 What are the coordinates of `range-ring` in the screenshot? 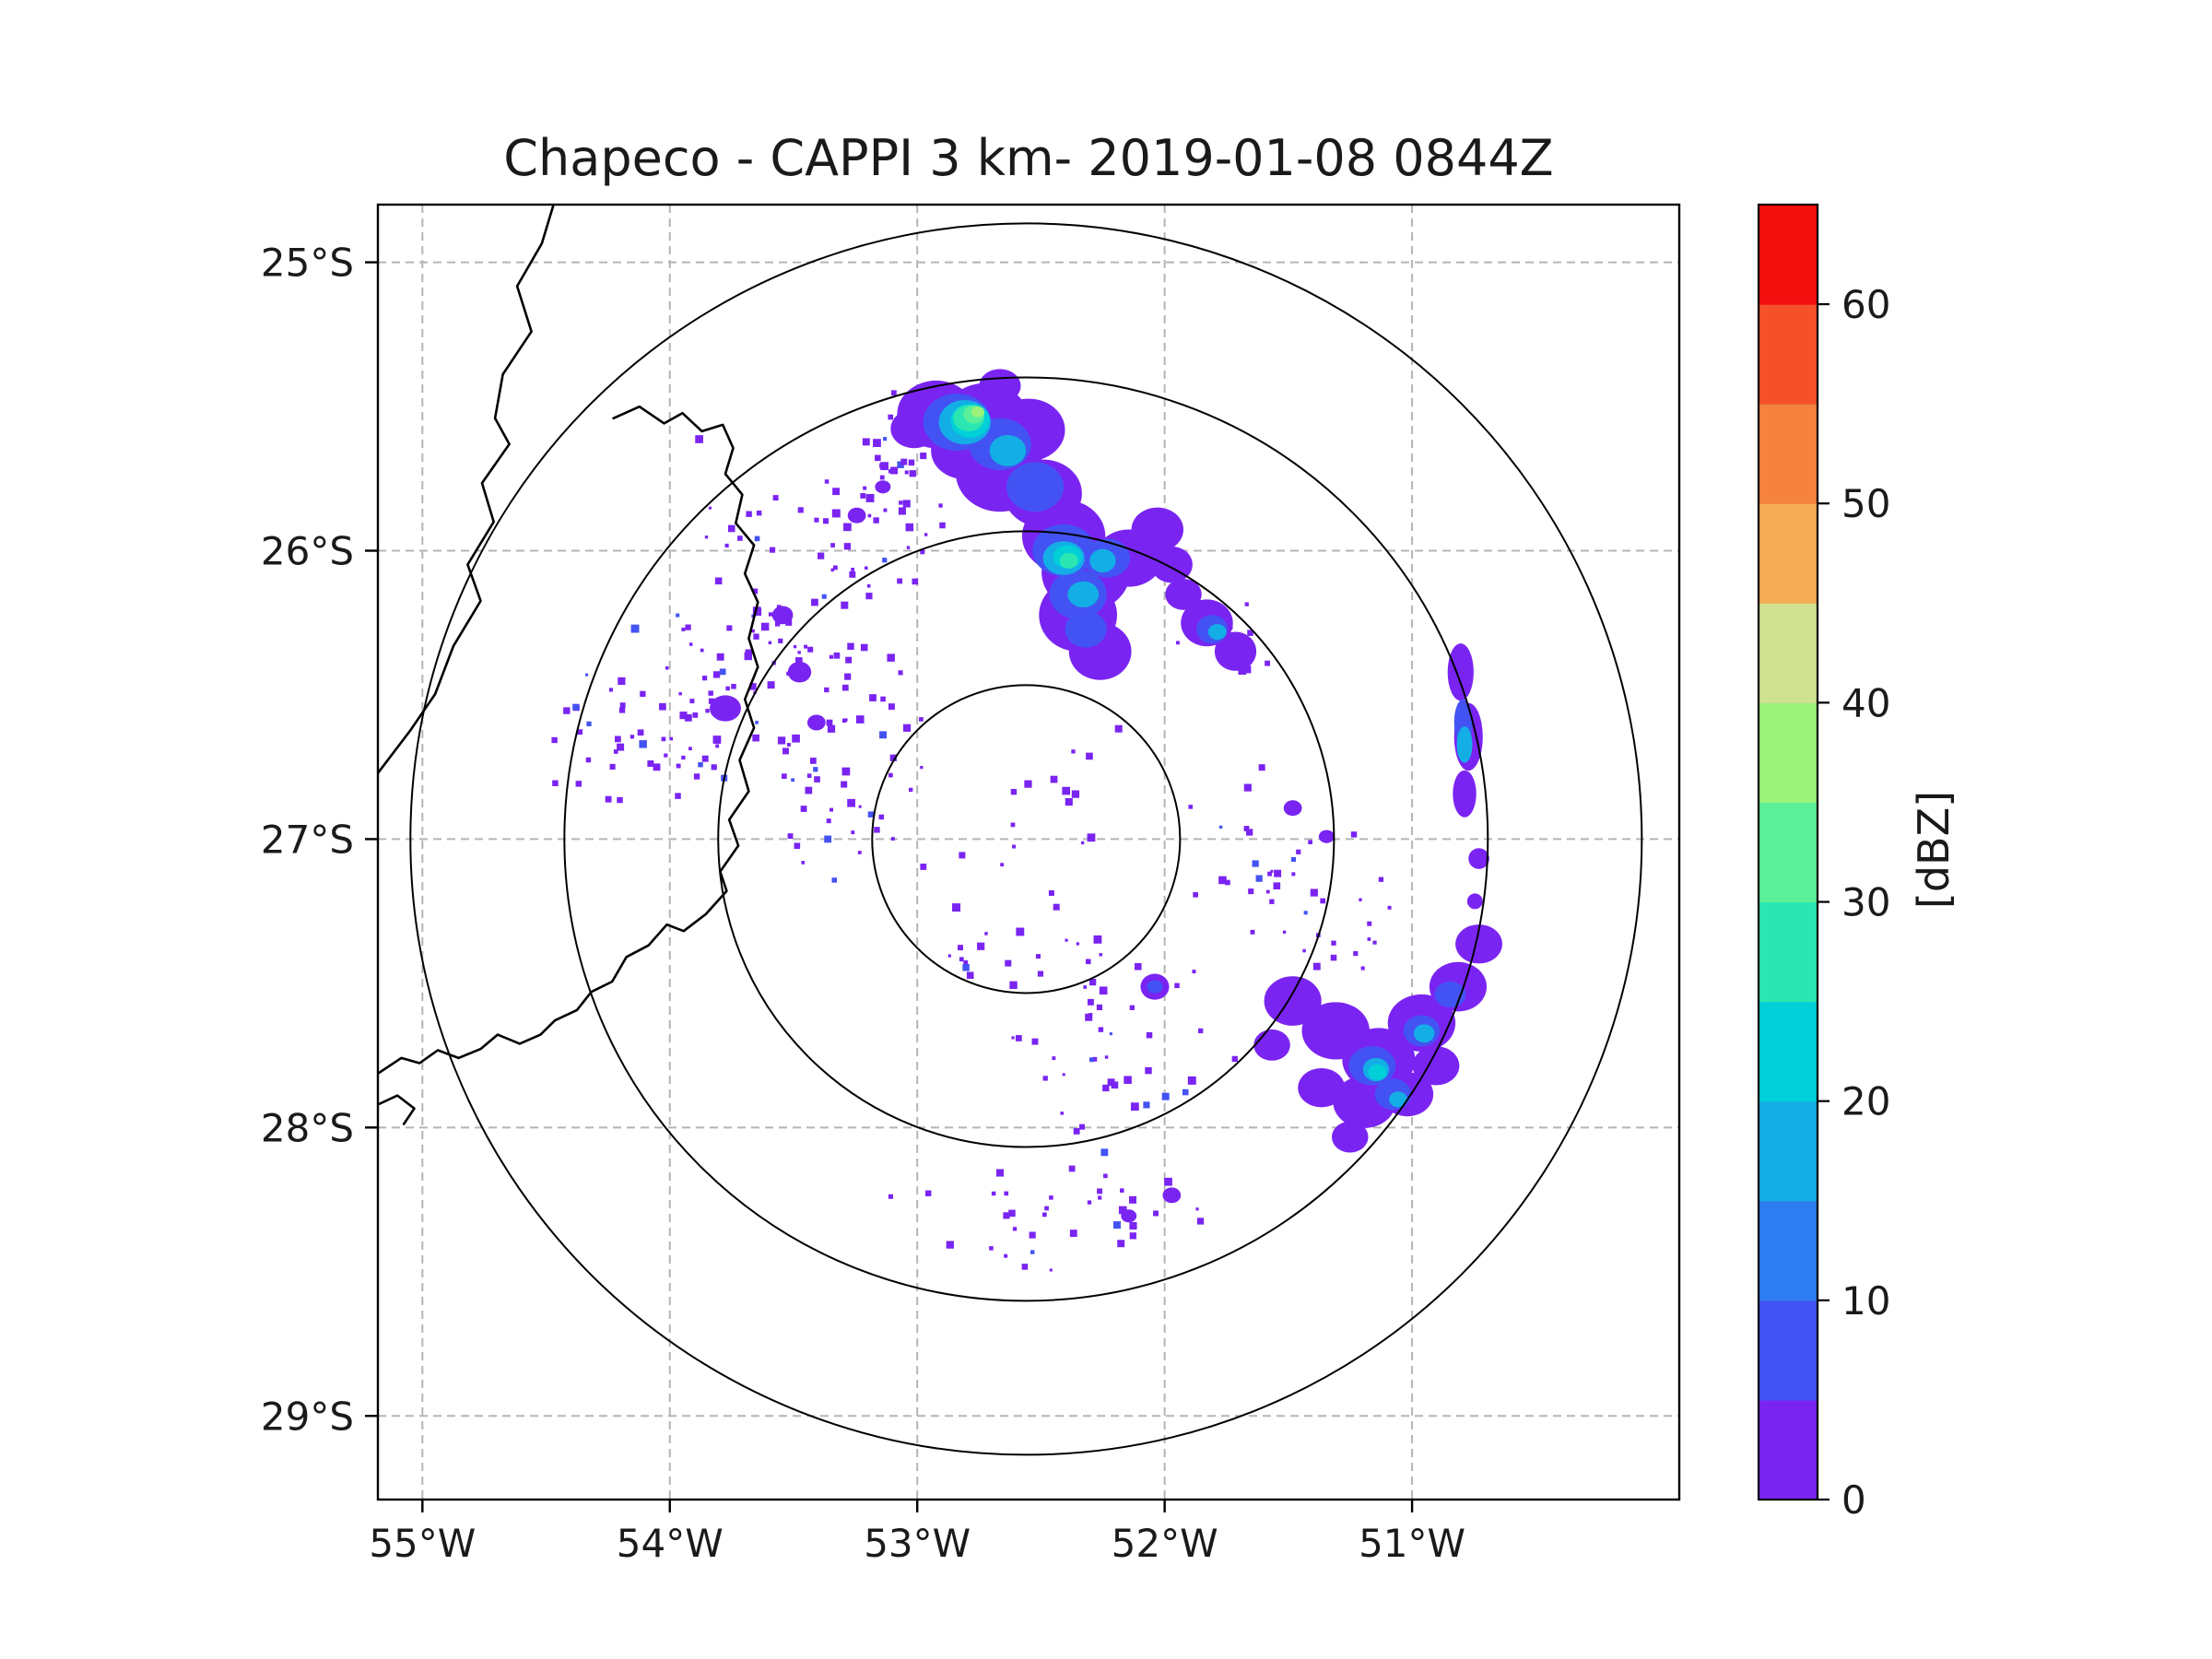 It's located at (1026, 839).